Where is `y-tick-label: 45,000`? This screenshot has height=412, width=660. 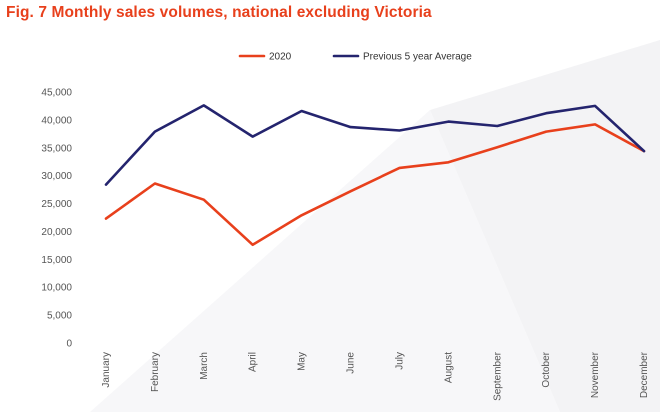 y-tick-label: 45,000 is located at coordinates (56, 93).